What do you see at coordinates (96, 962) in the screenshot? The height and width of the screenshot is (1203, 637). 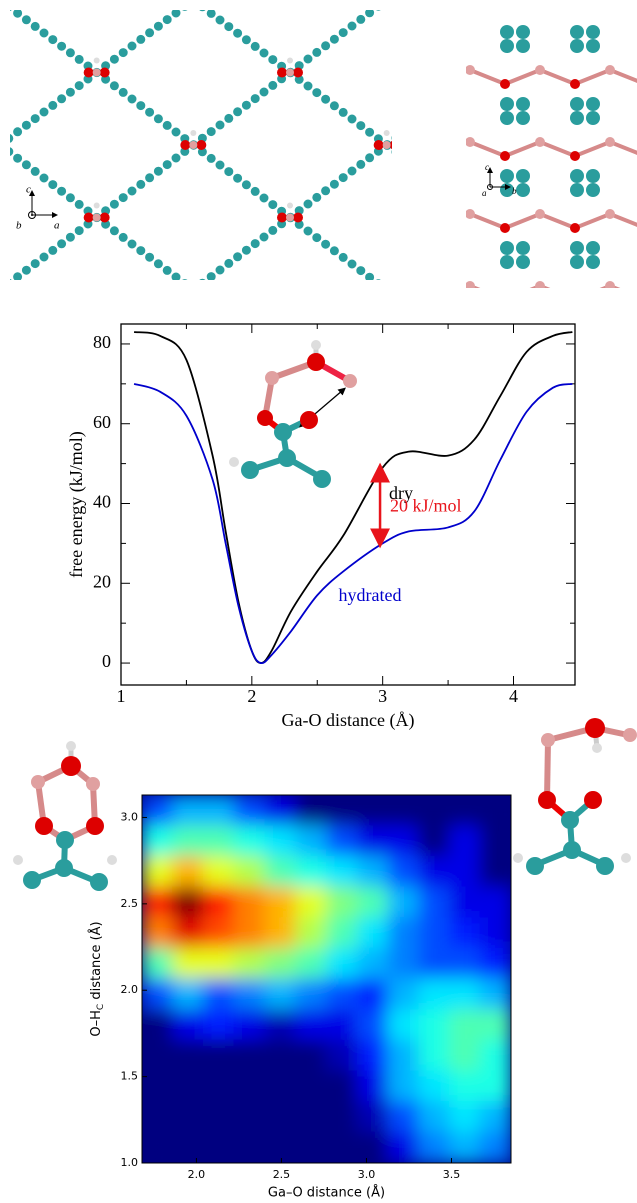 I see `y-axis-label-rest: distance (Å)` at bounding box center [96, 962].